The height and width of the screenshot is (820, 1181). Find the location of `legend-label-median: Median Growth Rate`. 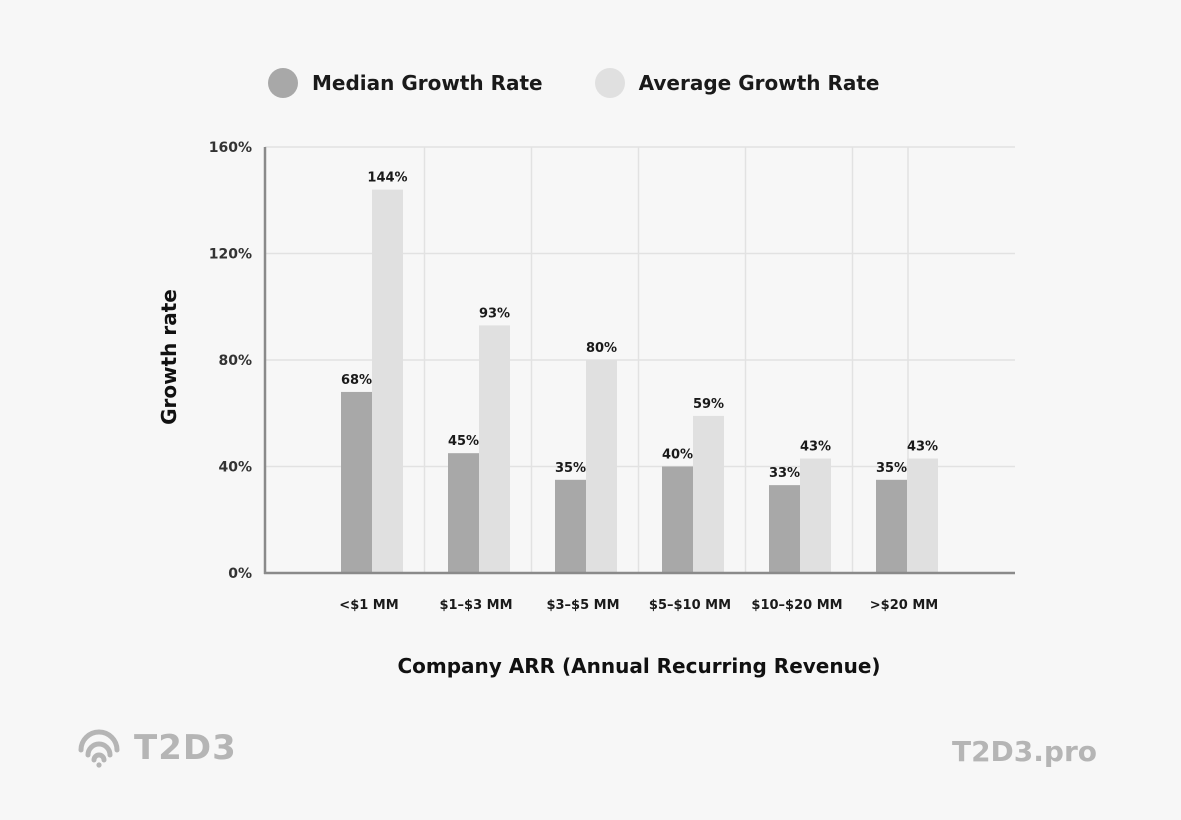

legend-label-median: Median Growth Rate is located at coordinates (427, 83).